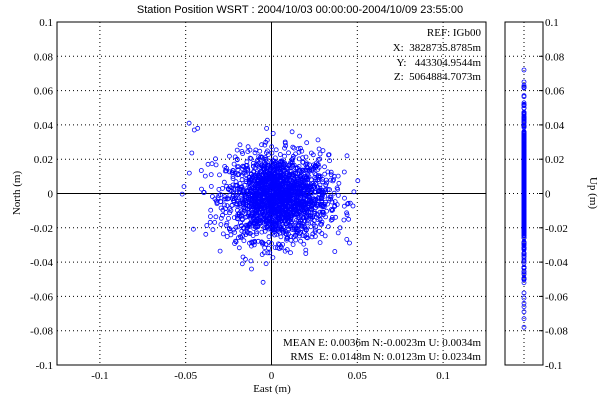 Image resolution: width=600 pixels, height=400 pixels. What do you see at coordinates (385, 357) in the screenshot?
I see `rms-label: RMS E: 0.0148m N: 0.0123m U: 0.0234m` at bounding box center [385, 357].